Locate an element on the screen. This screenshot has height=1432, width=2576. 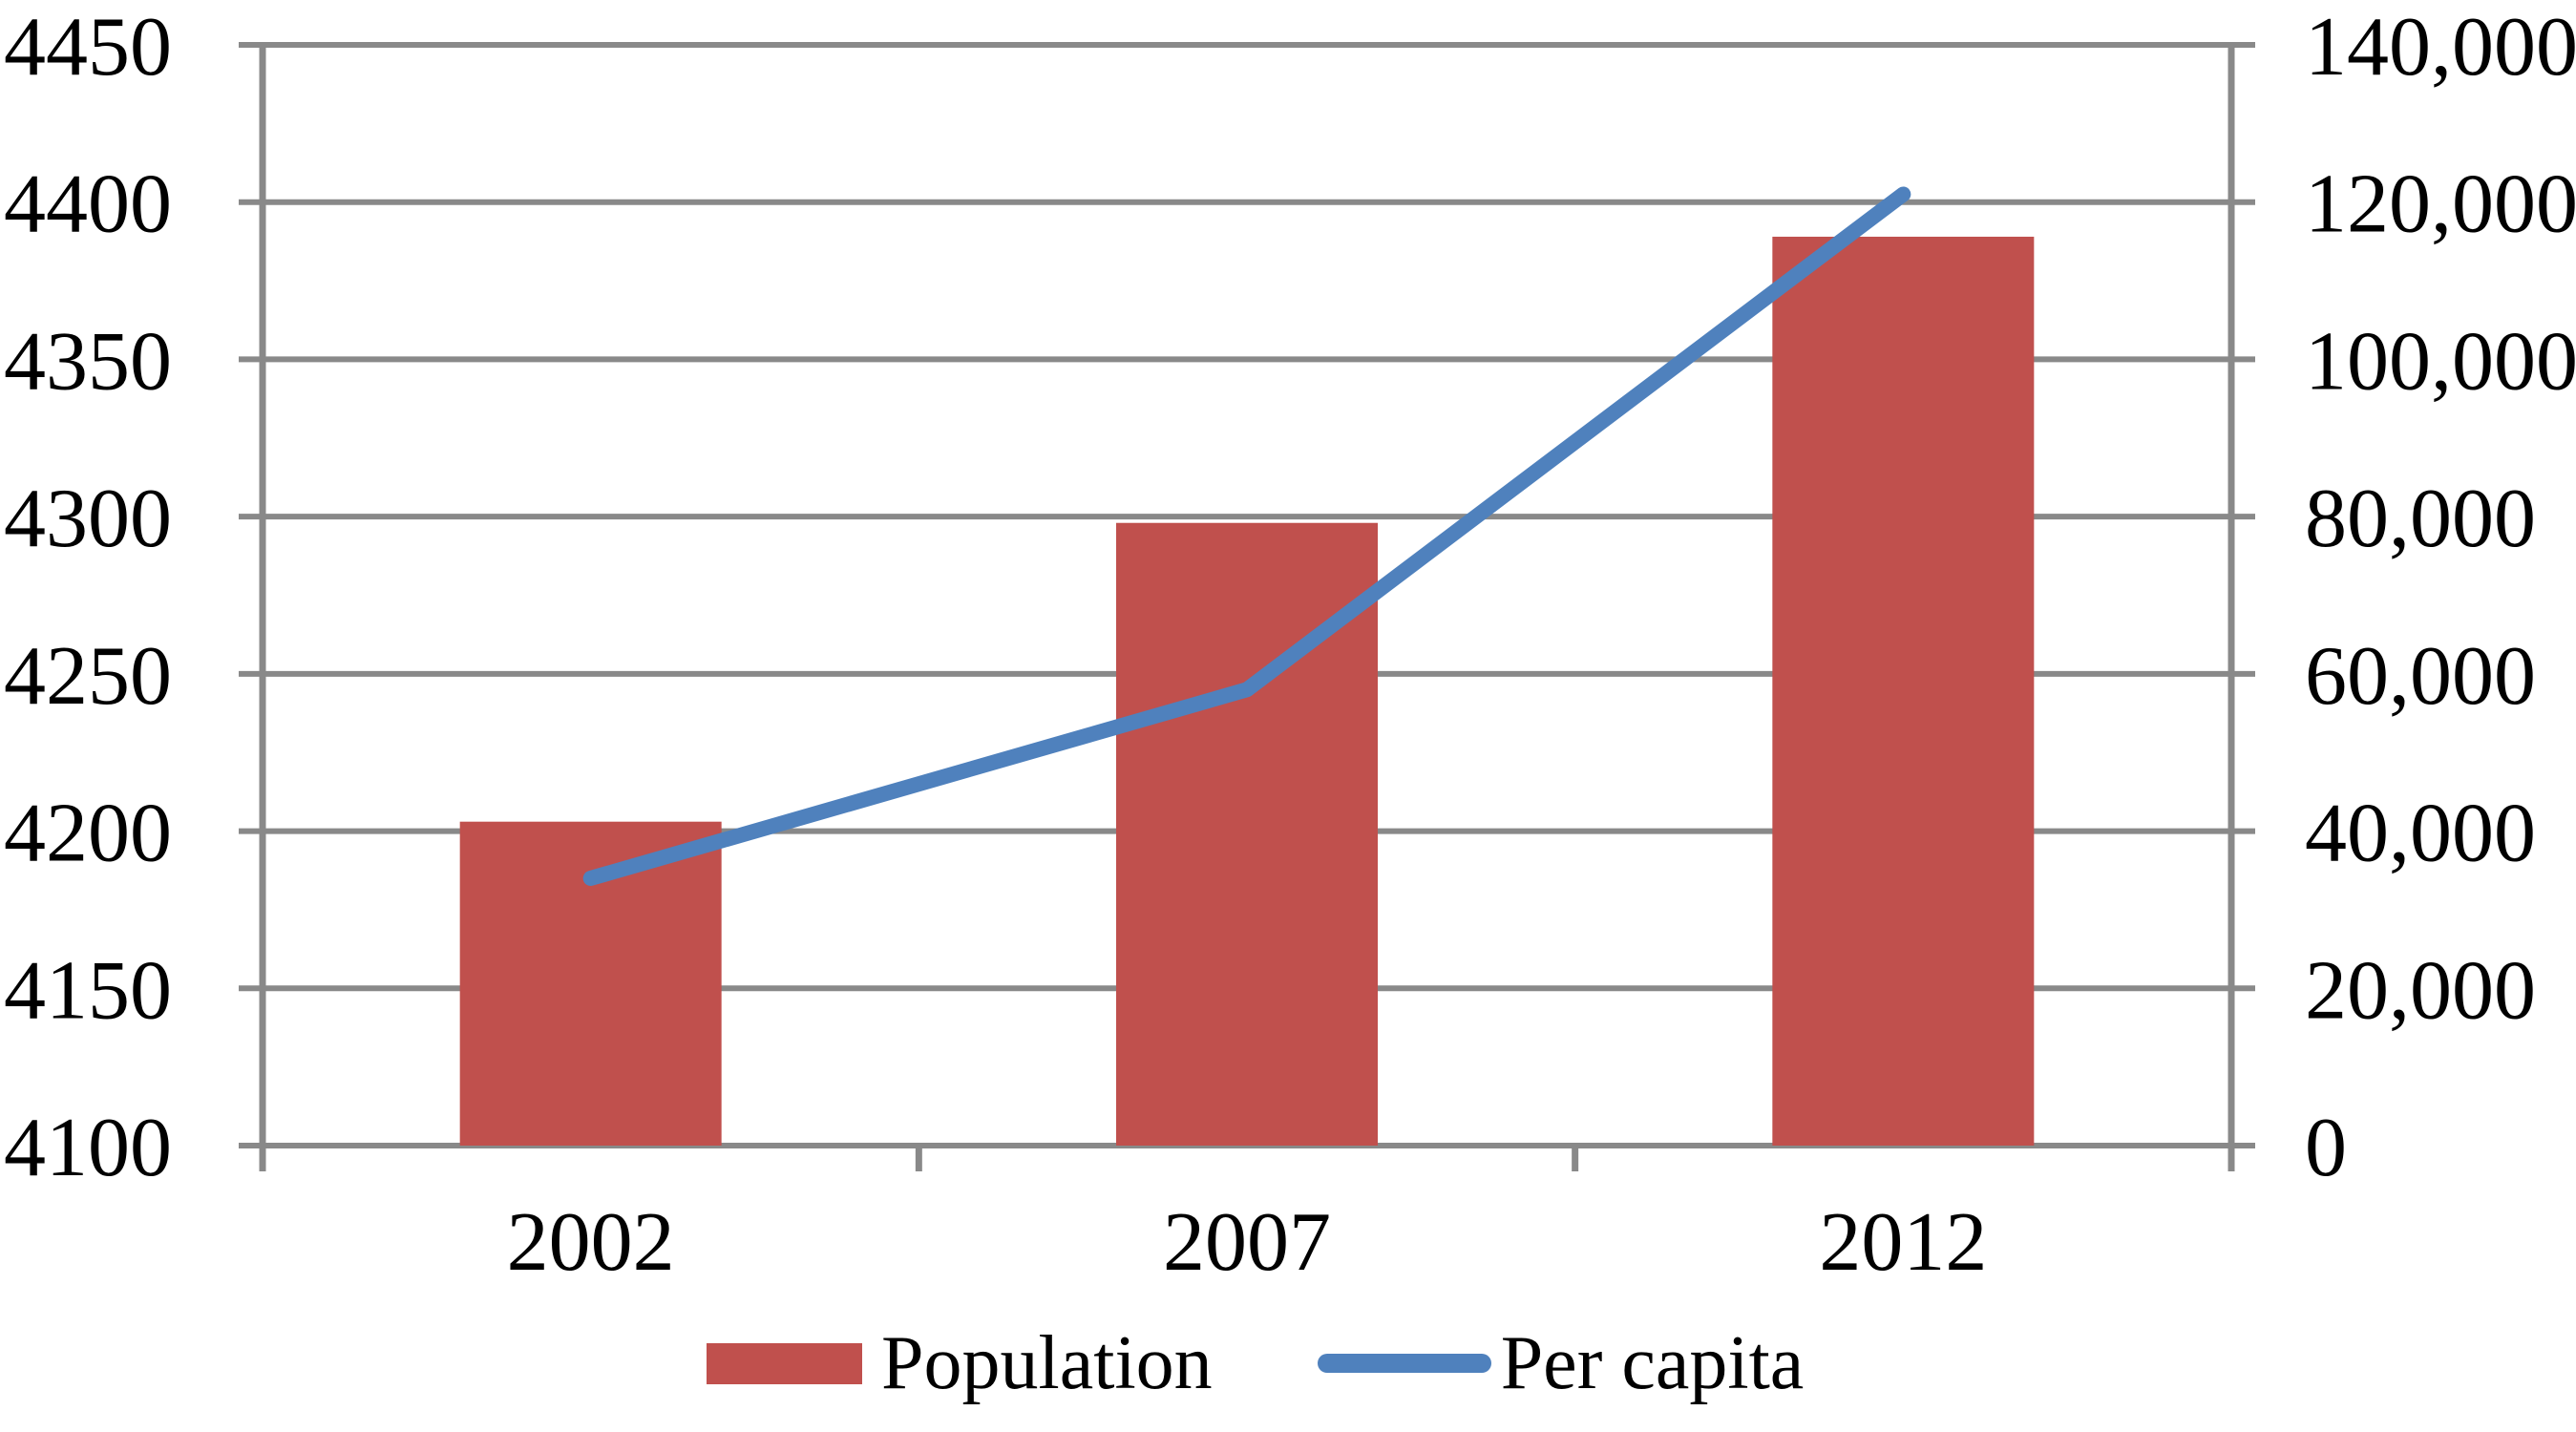
bar-2012 is located at coordinates (1903, 691).